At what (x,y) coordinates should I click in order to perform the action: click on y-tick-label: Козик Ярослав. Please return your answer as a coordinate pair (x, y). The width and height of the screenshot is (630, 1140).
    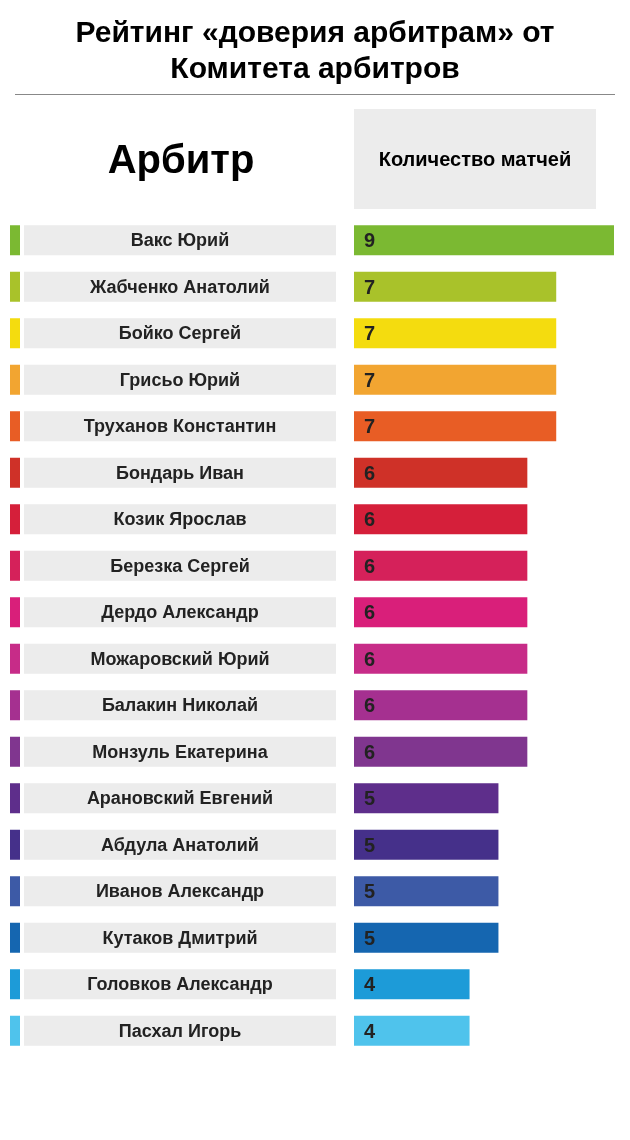
    Looking at the image, I should click on (180, 519).